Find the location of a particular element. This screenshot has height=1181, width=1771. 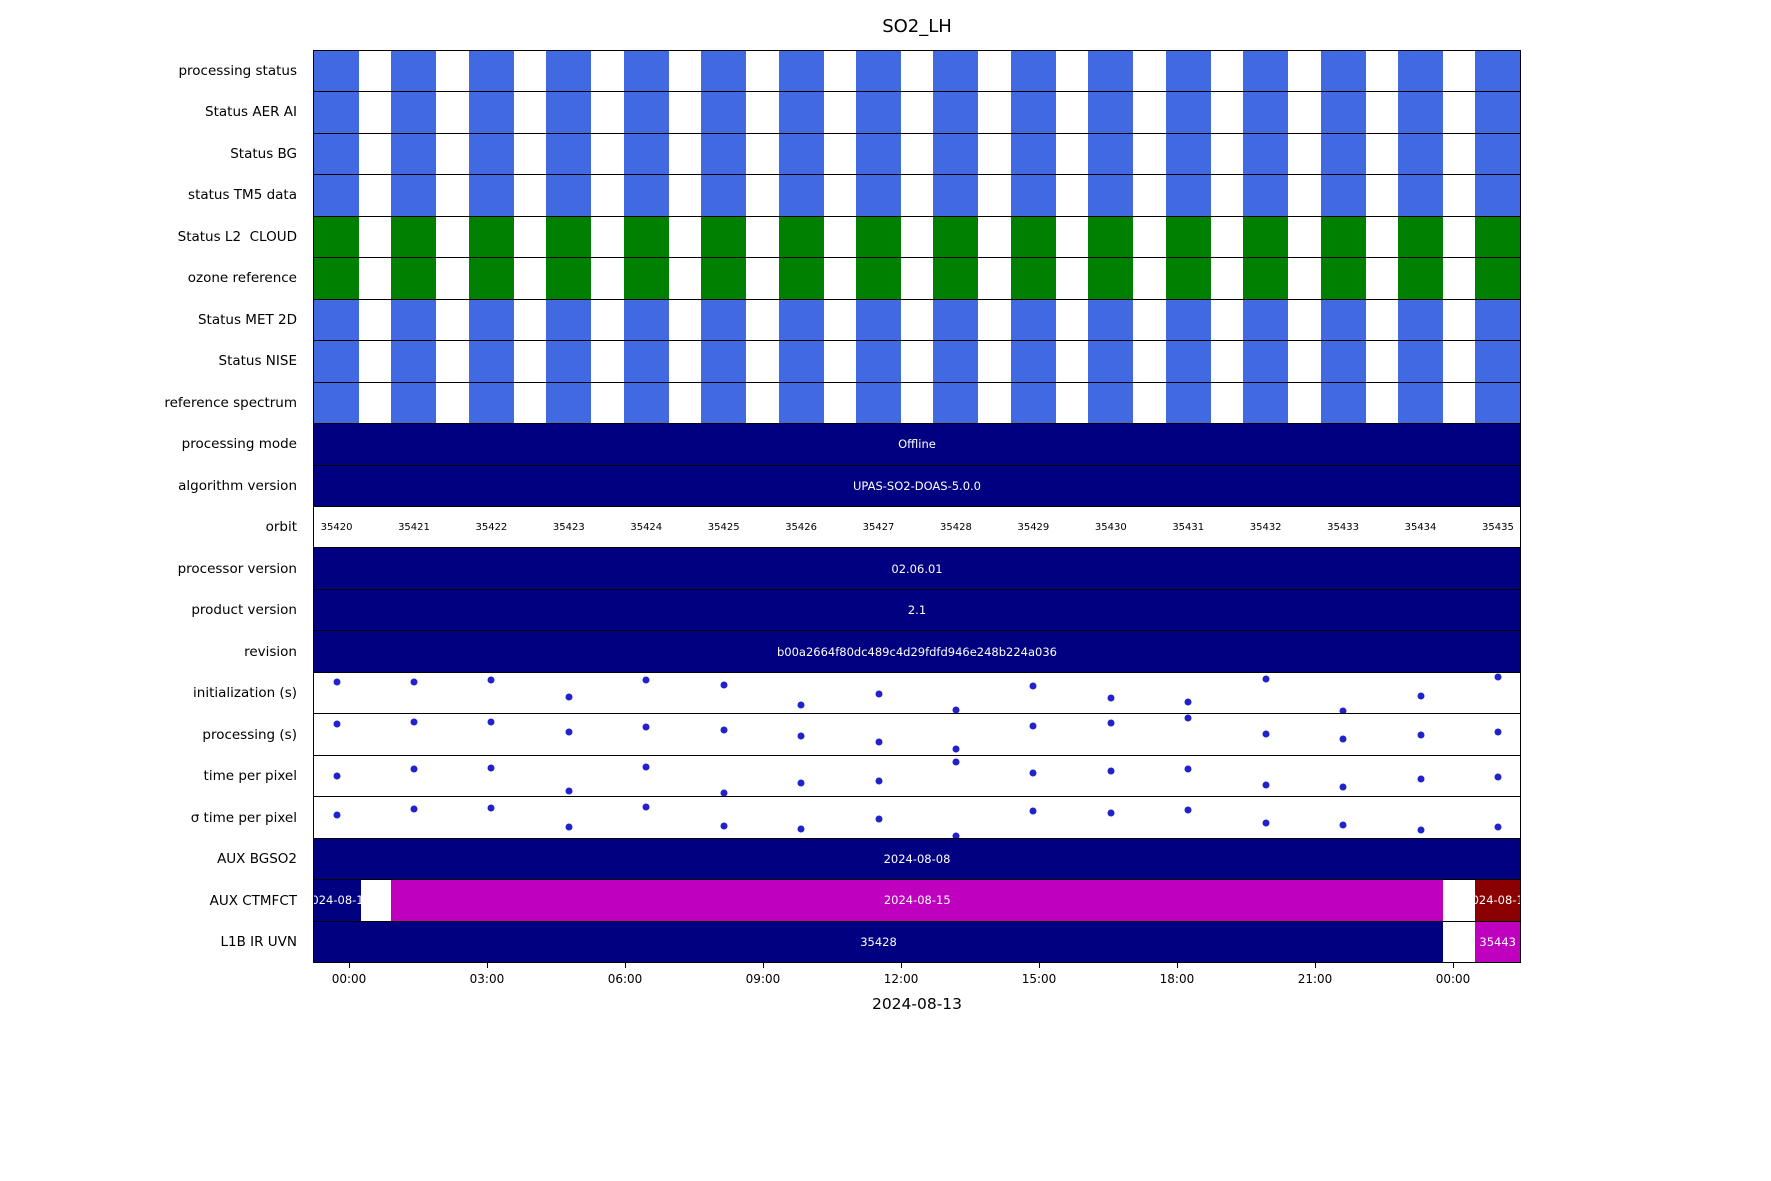

row-processor-version: 02.06.01 is located at coordinates (917, 569).